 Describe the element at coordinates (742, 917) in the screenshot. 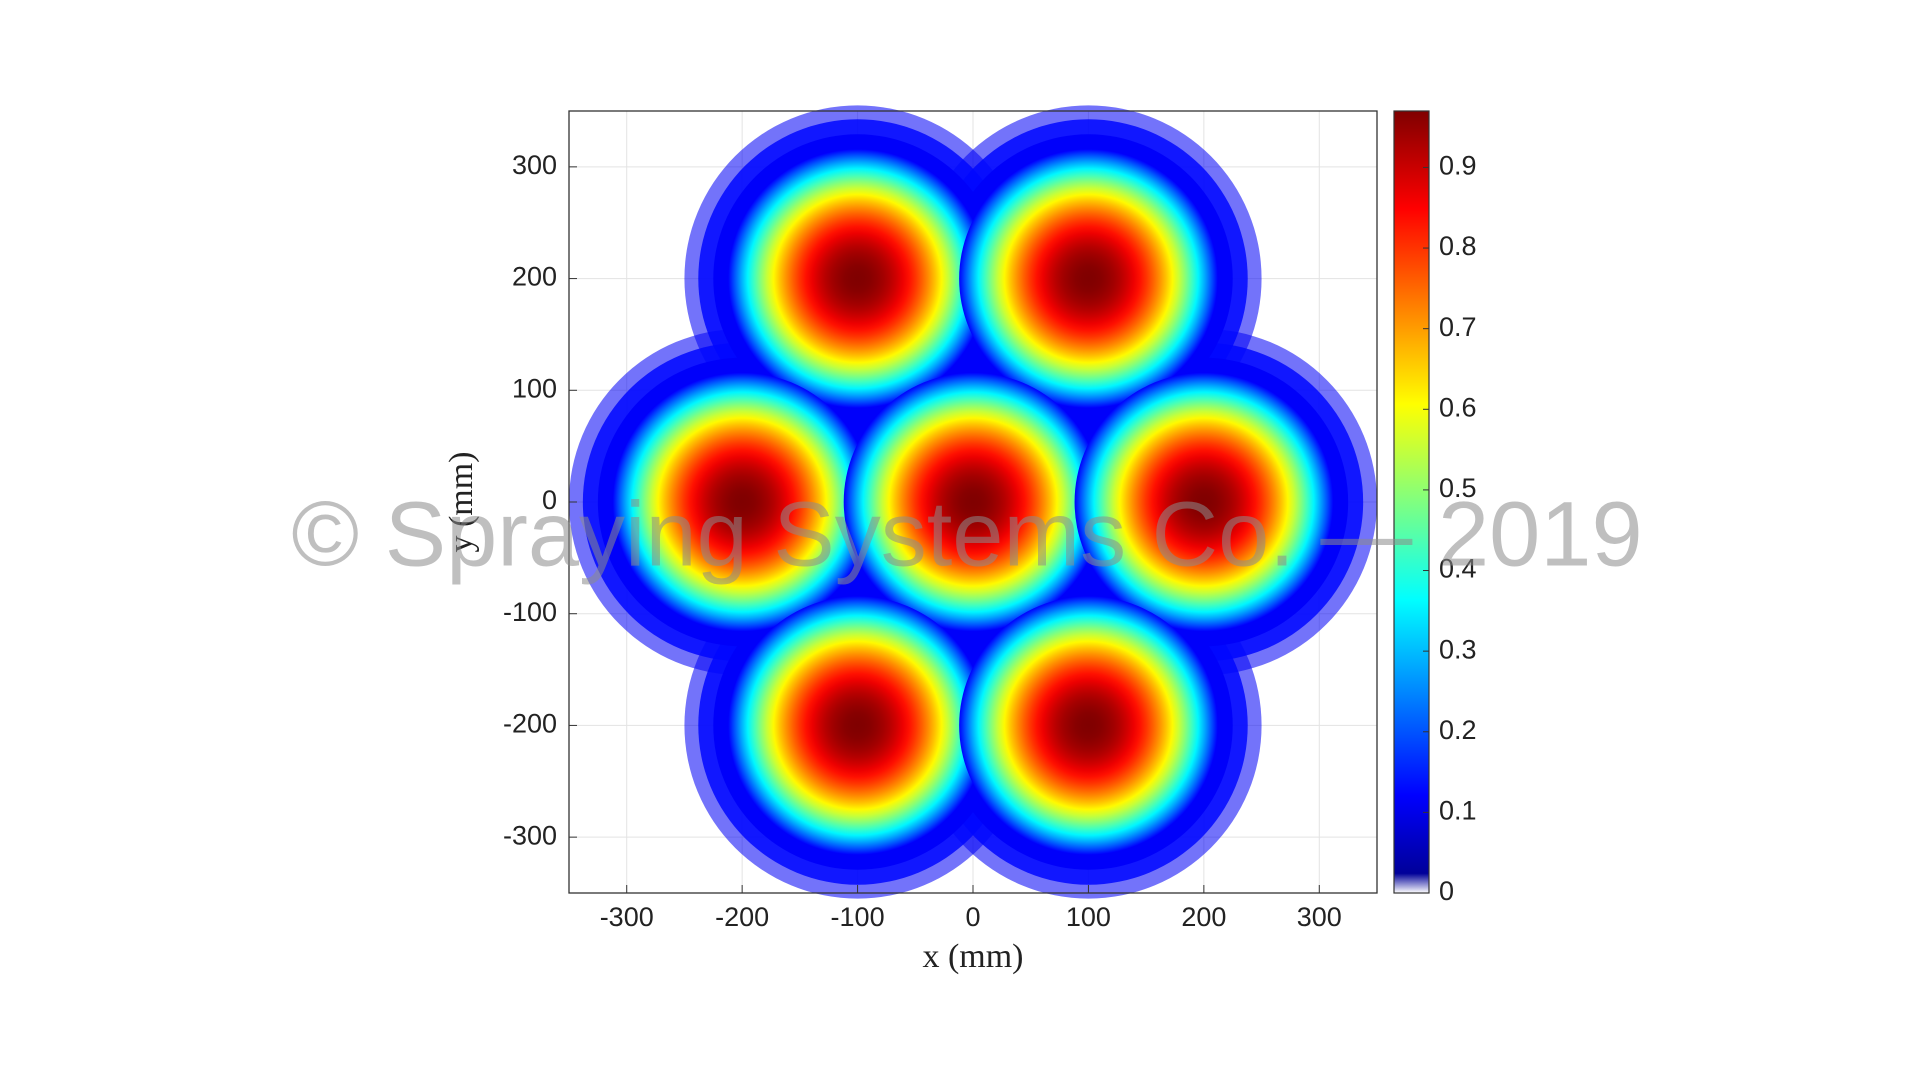

I see `x-tick-label: -200` at that location.